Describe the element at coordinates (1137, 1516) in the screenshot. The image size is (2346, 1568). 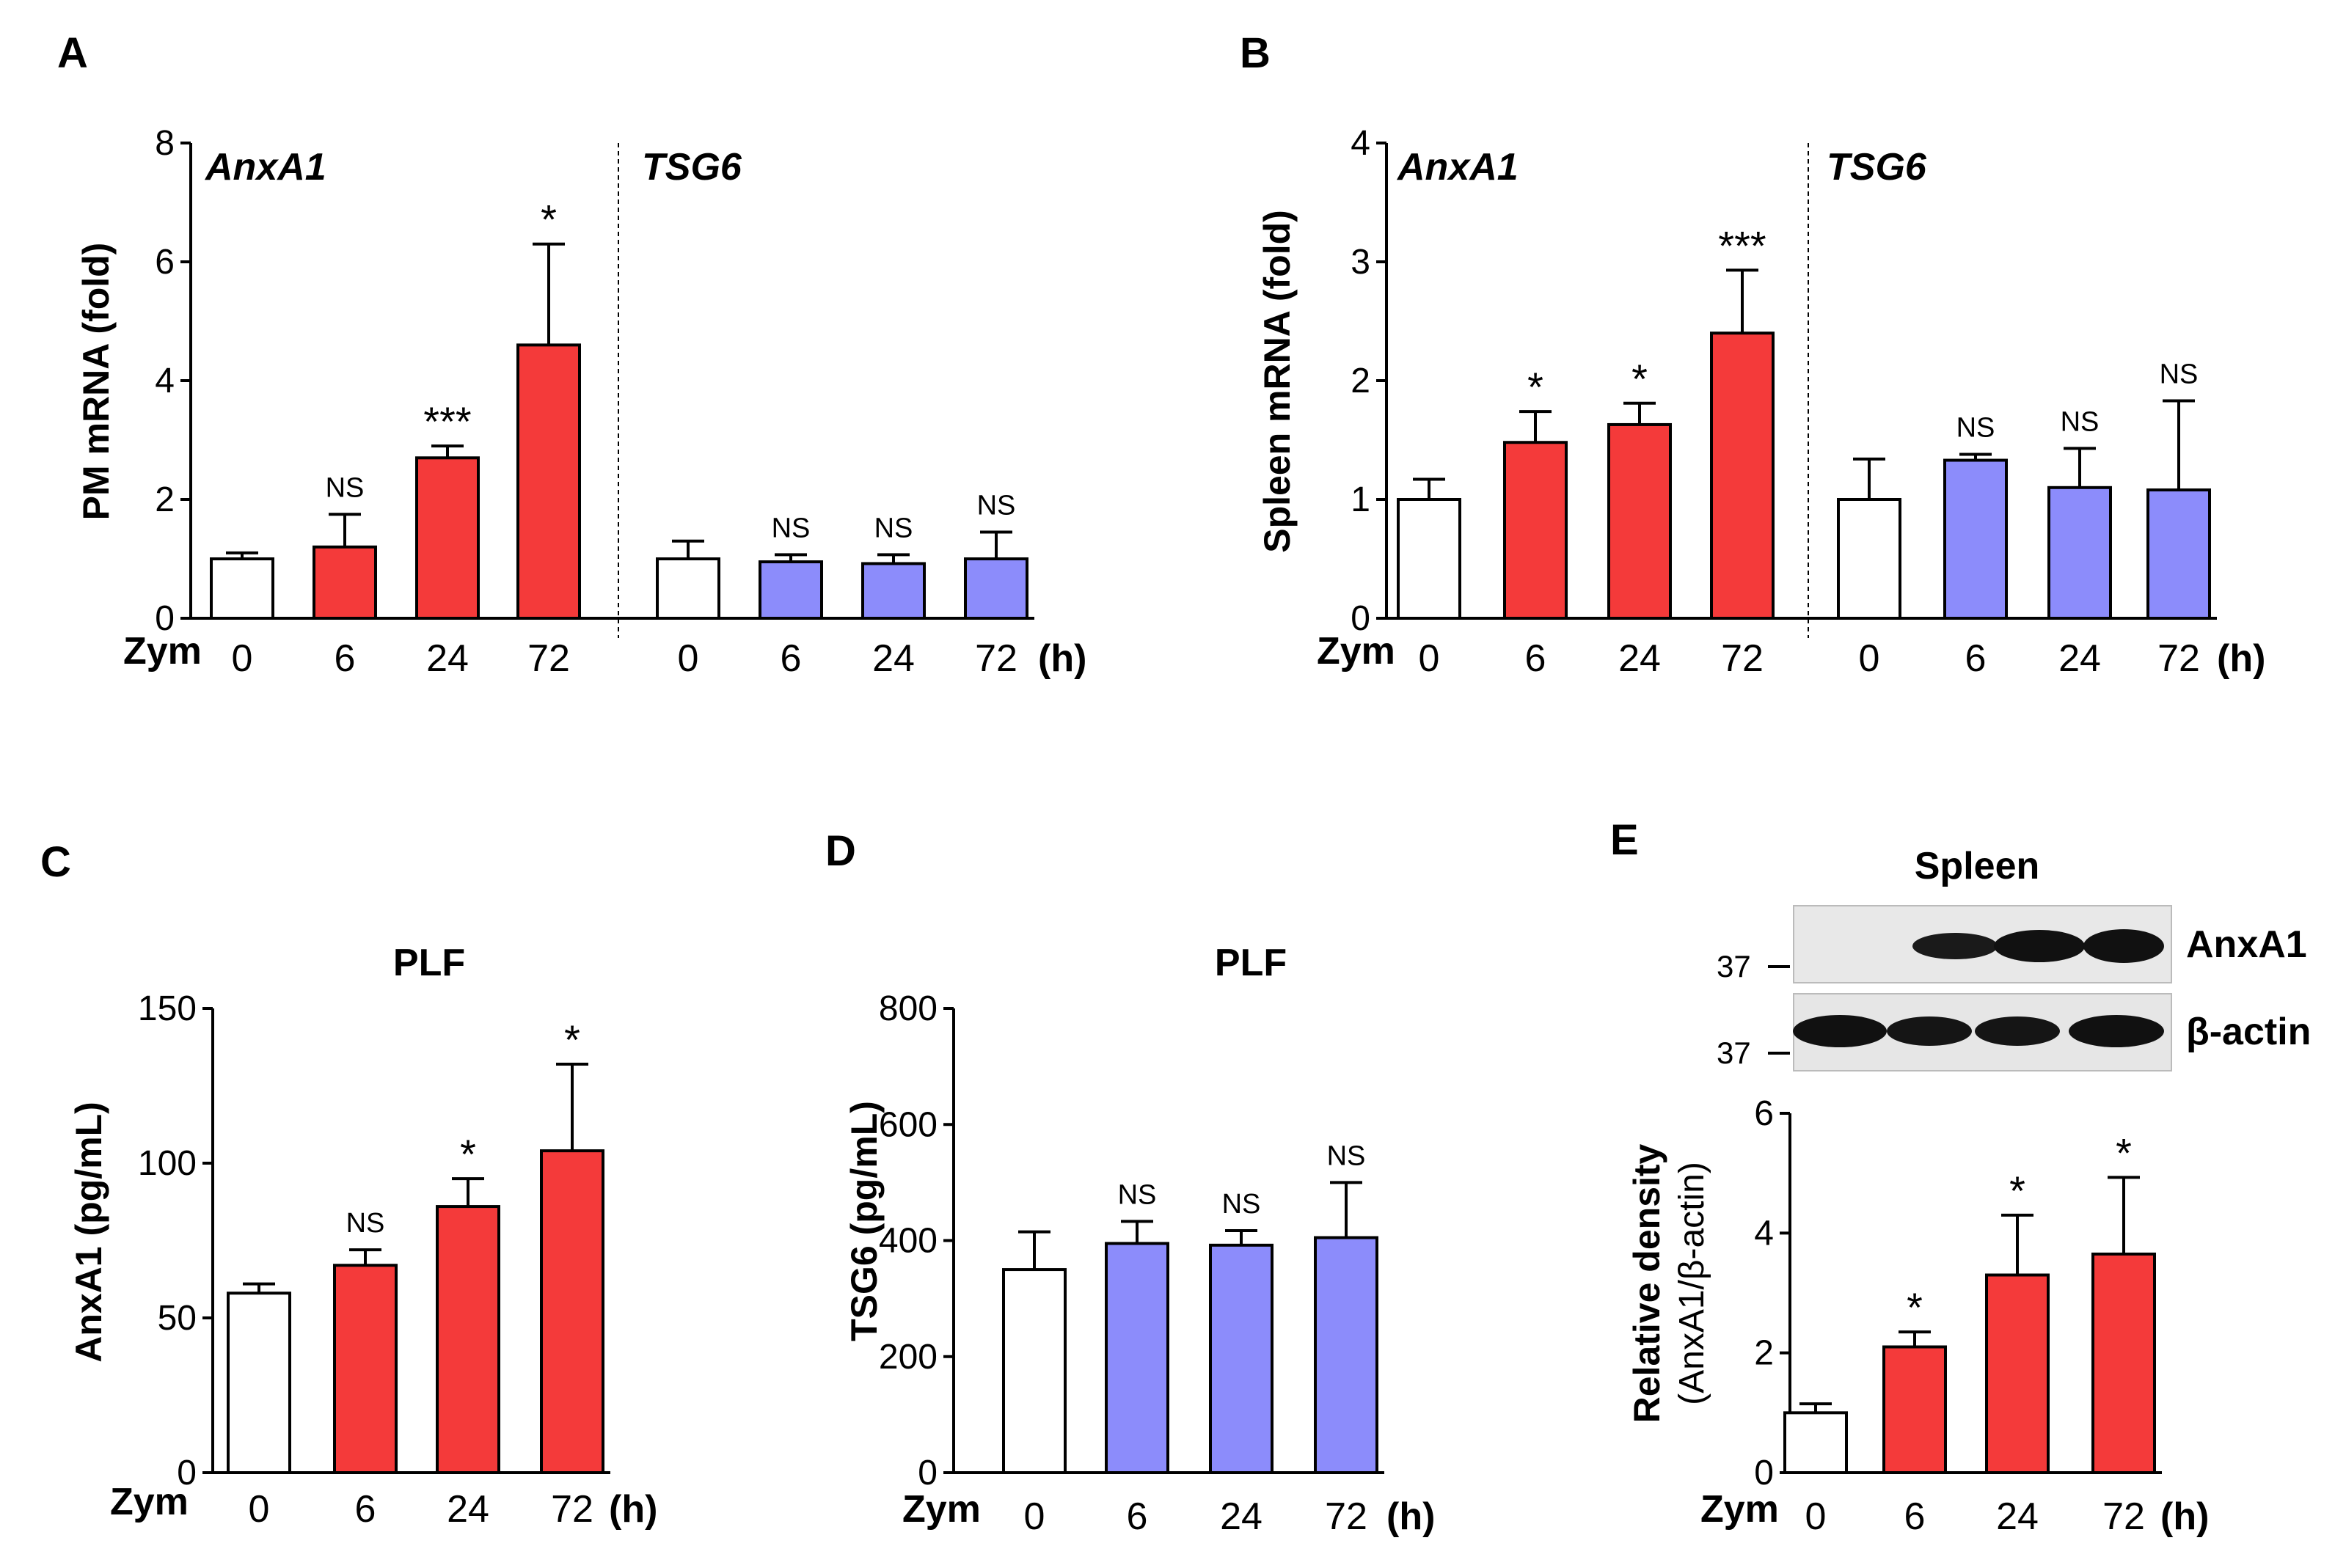
I see `panel-d-xtick-label: 6` at that location.